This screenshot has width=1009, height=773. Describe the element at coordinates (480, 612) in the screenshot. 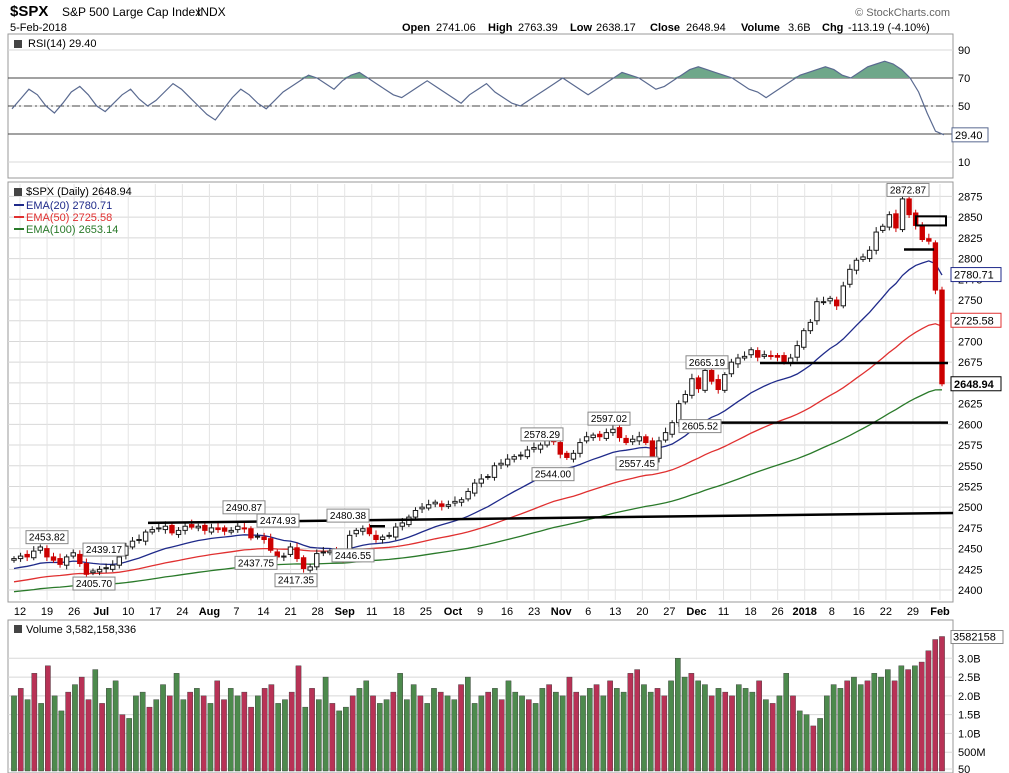

I see `x-tick-label: 9` at that location.